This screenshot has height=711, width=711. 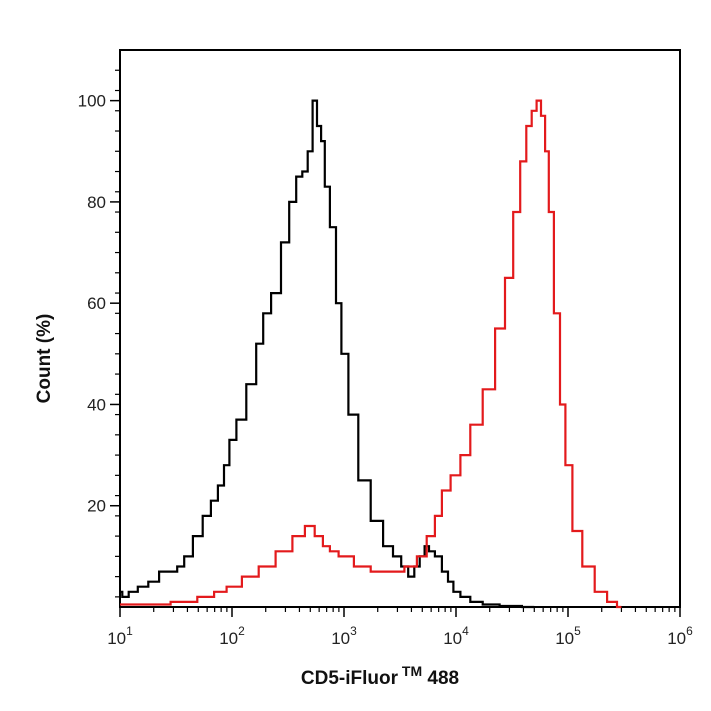 I want to click on y-tick-label: 20, so click(x=96, y=506).